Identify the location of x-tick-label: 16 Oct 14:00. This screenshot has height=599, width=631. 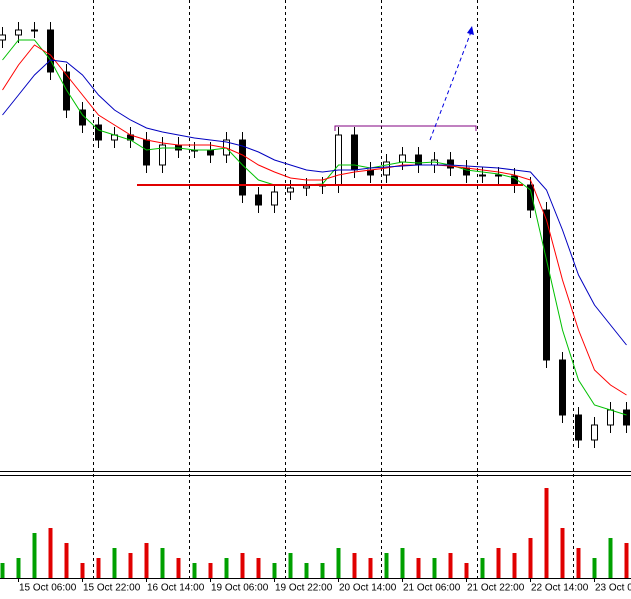
(176, 588).